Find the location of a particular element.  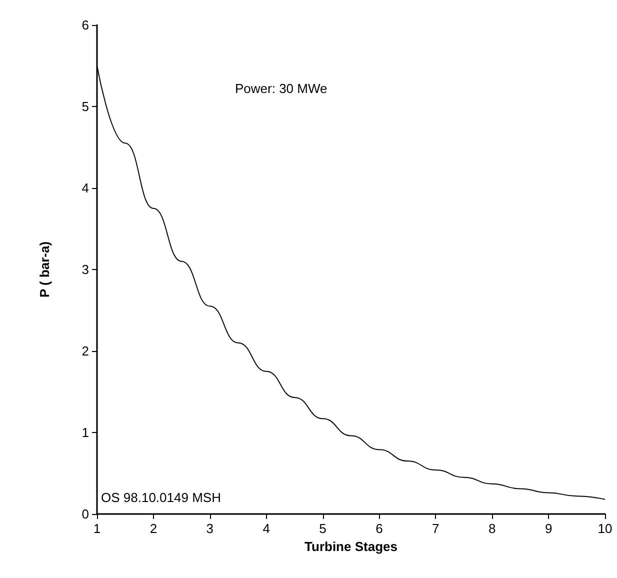

x-tick-label: 6 is located at coordinates (379, 528).